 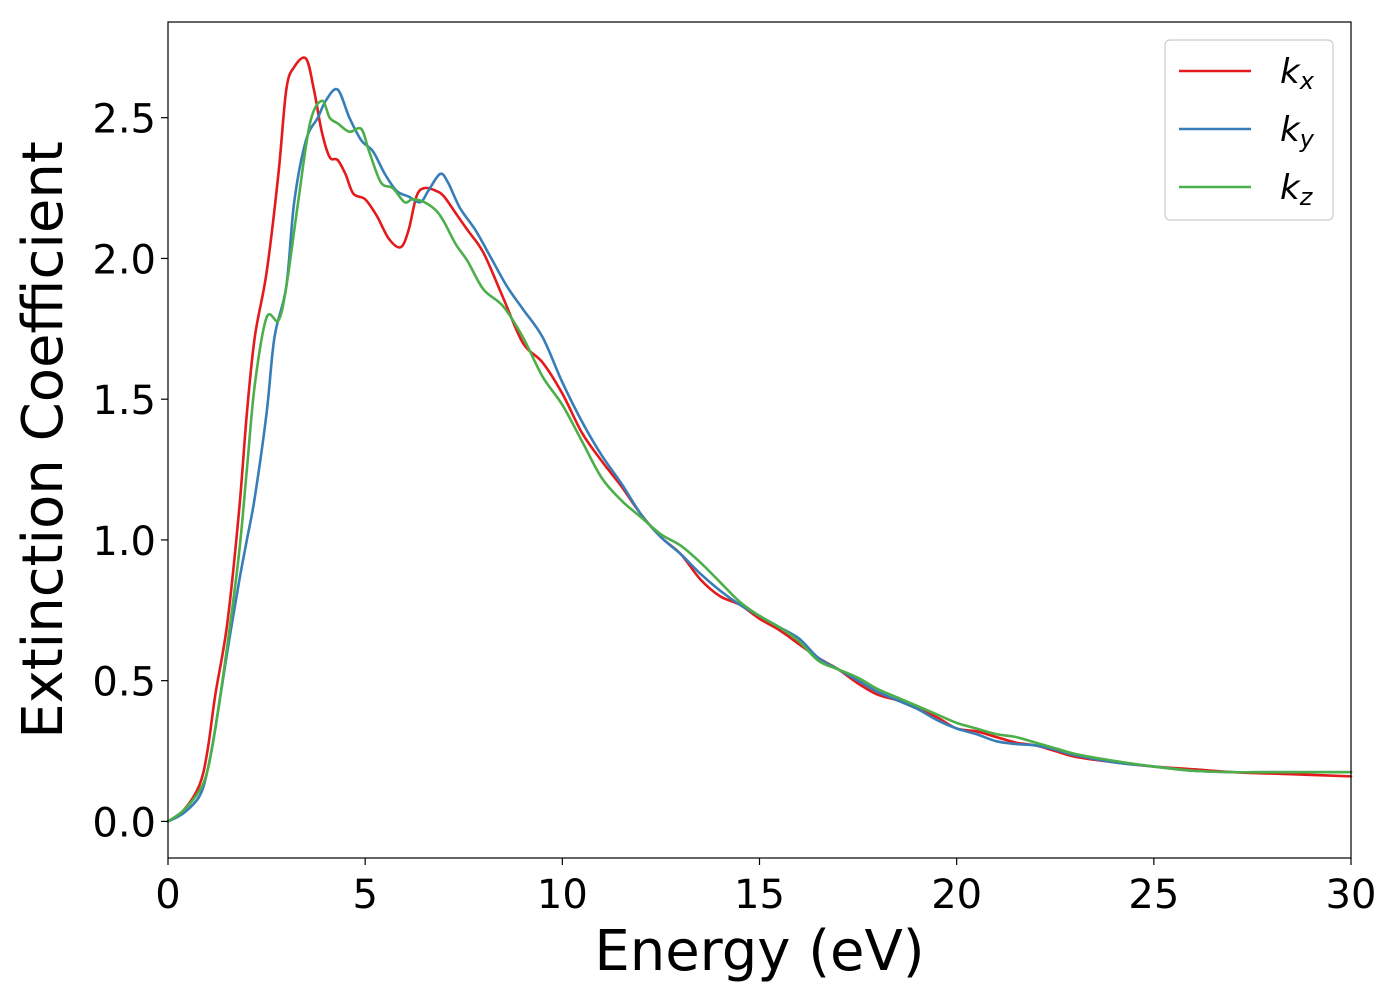 What do you see at coordinates (167, 895) in the screenshot?
I see `x-tick-label: 0` at bounding box center [167, 895].